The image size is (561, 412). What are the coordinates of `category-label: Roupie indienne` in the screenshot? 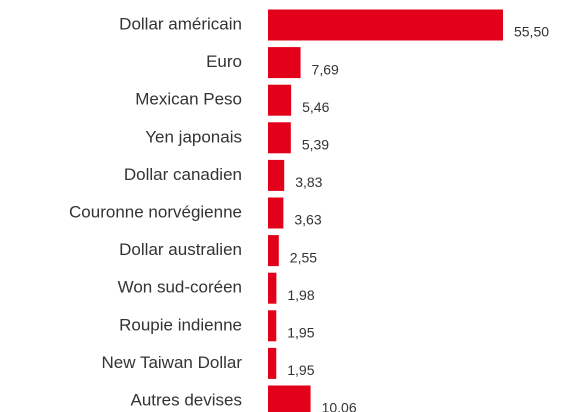 It's located at (180, 324).